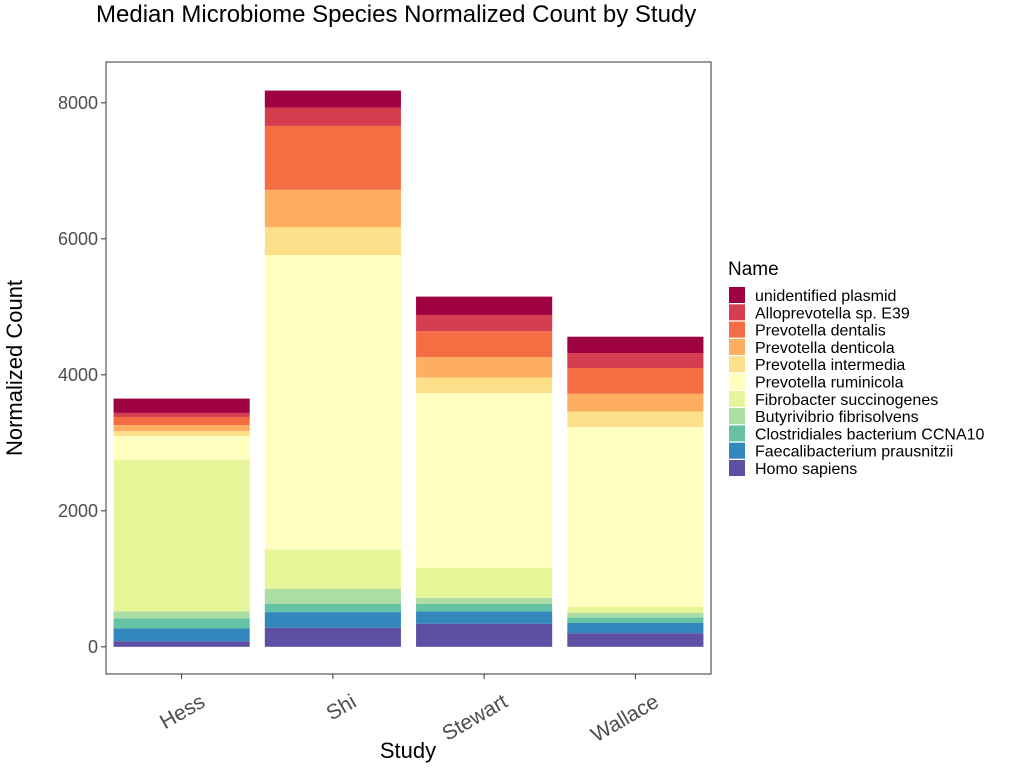 This screenshot has width=1024, height=768. Describe the element at coordinates (846, 400) in the screenshot. I see `legend-label-6: Fibrobacter succinogenes` at that location.